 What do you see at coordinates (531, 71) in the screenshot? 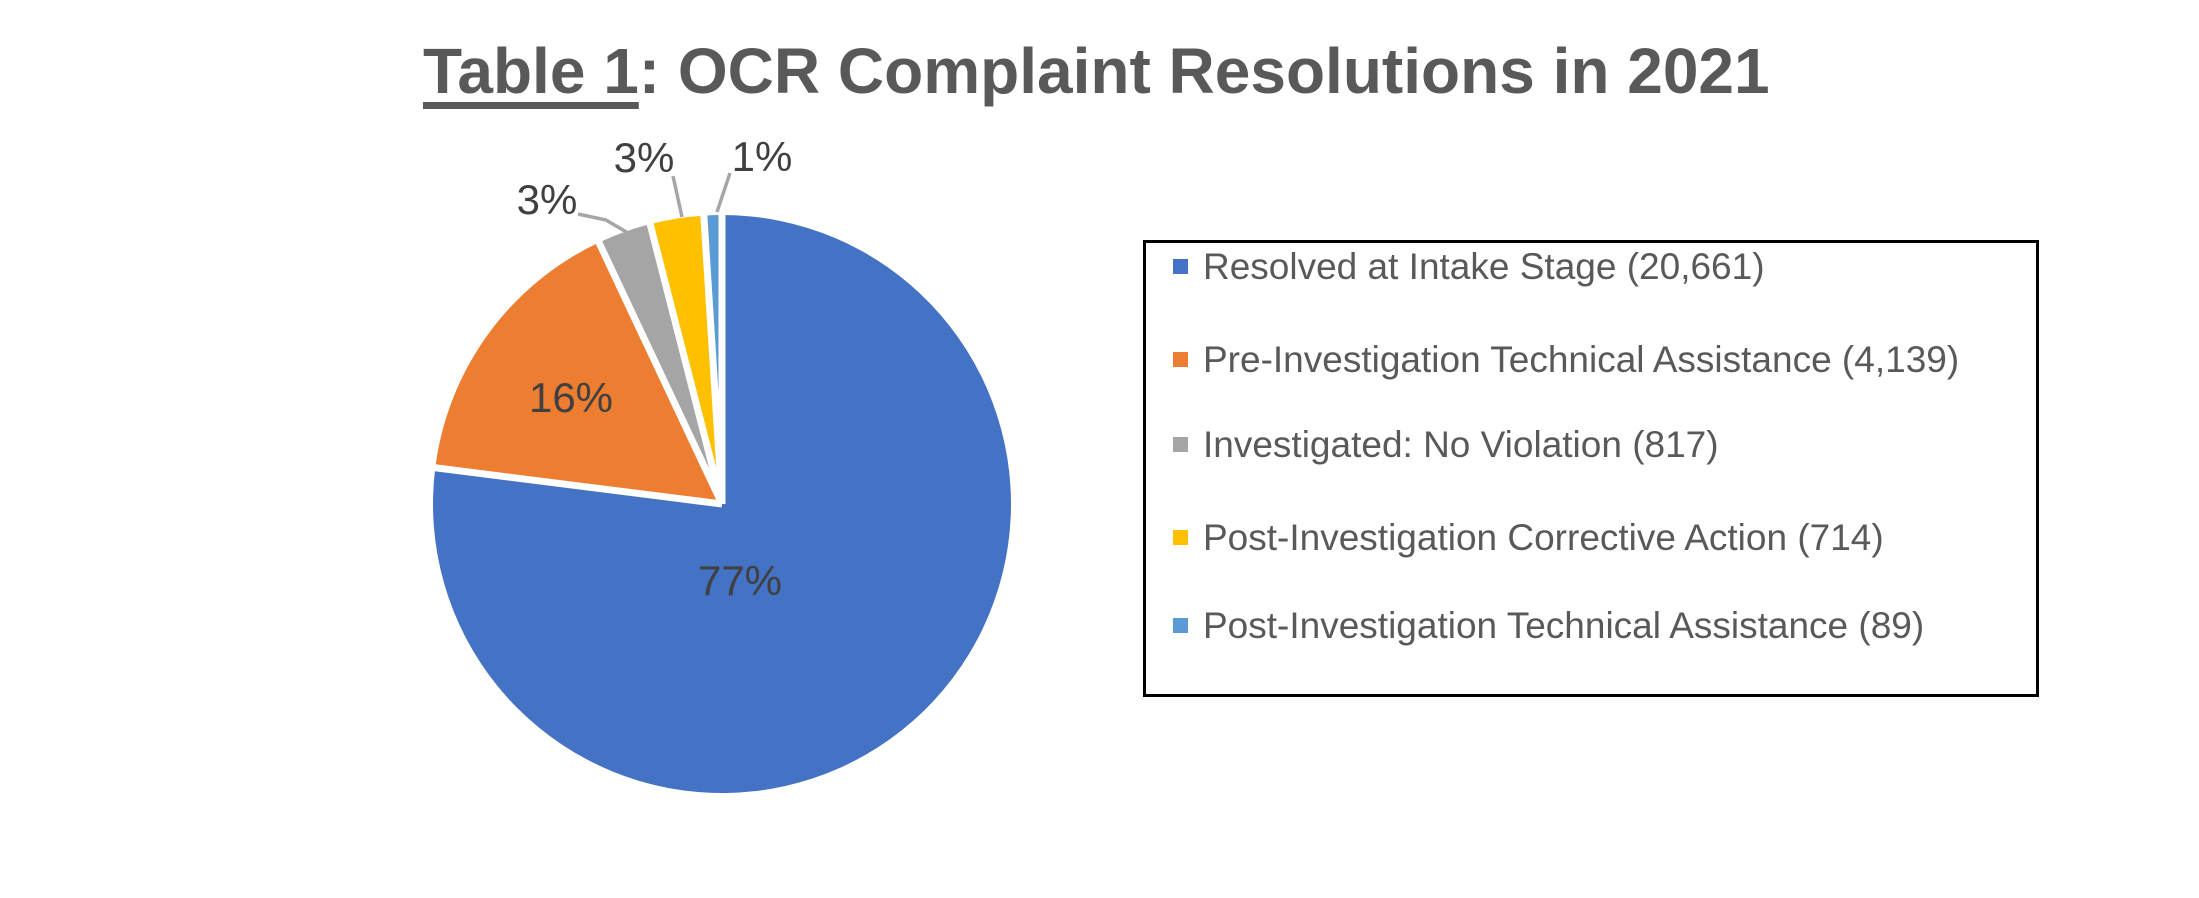
I see `chart-title-underlined-part: Table 1` at bounding box center [531, 71].